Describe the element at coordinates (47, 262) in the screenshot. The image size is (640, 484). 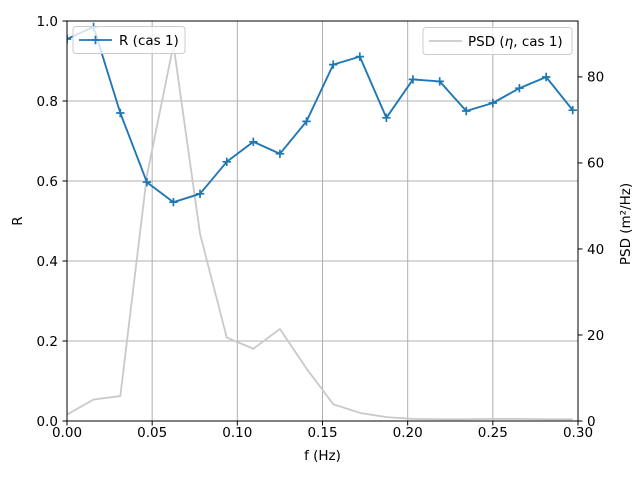
I see `y-left-tick-label: 0.4` at that location.